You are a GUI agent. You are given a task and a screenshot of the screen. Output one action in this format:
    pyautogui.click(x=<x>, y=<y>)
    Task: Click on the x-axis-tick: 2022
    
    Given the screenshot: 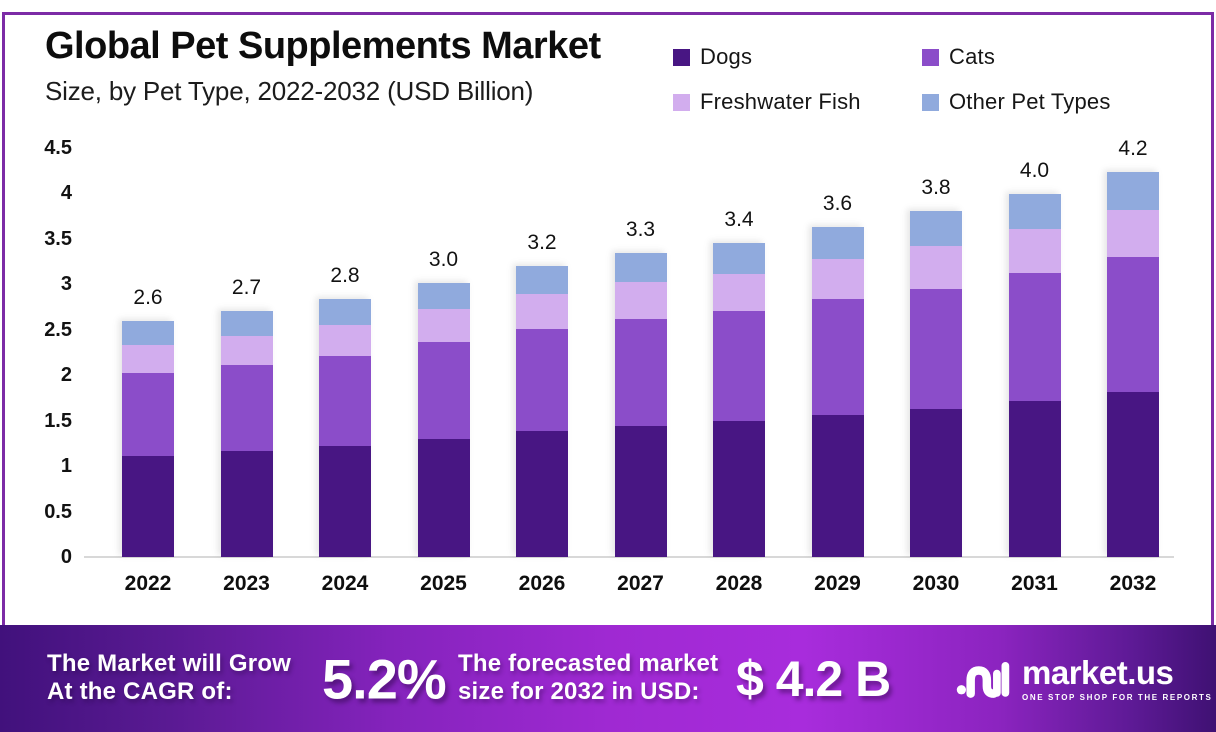 What is the action you would take?
    pyautogui.click(x=148, y=583)
    